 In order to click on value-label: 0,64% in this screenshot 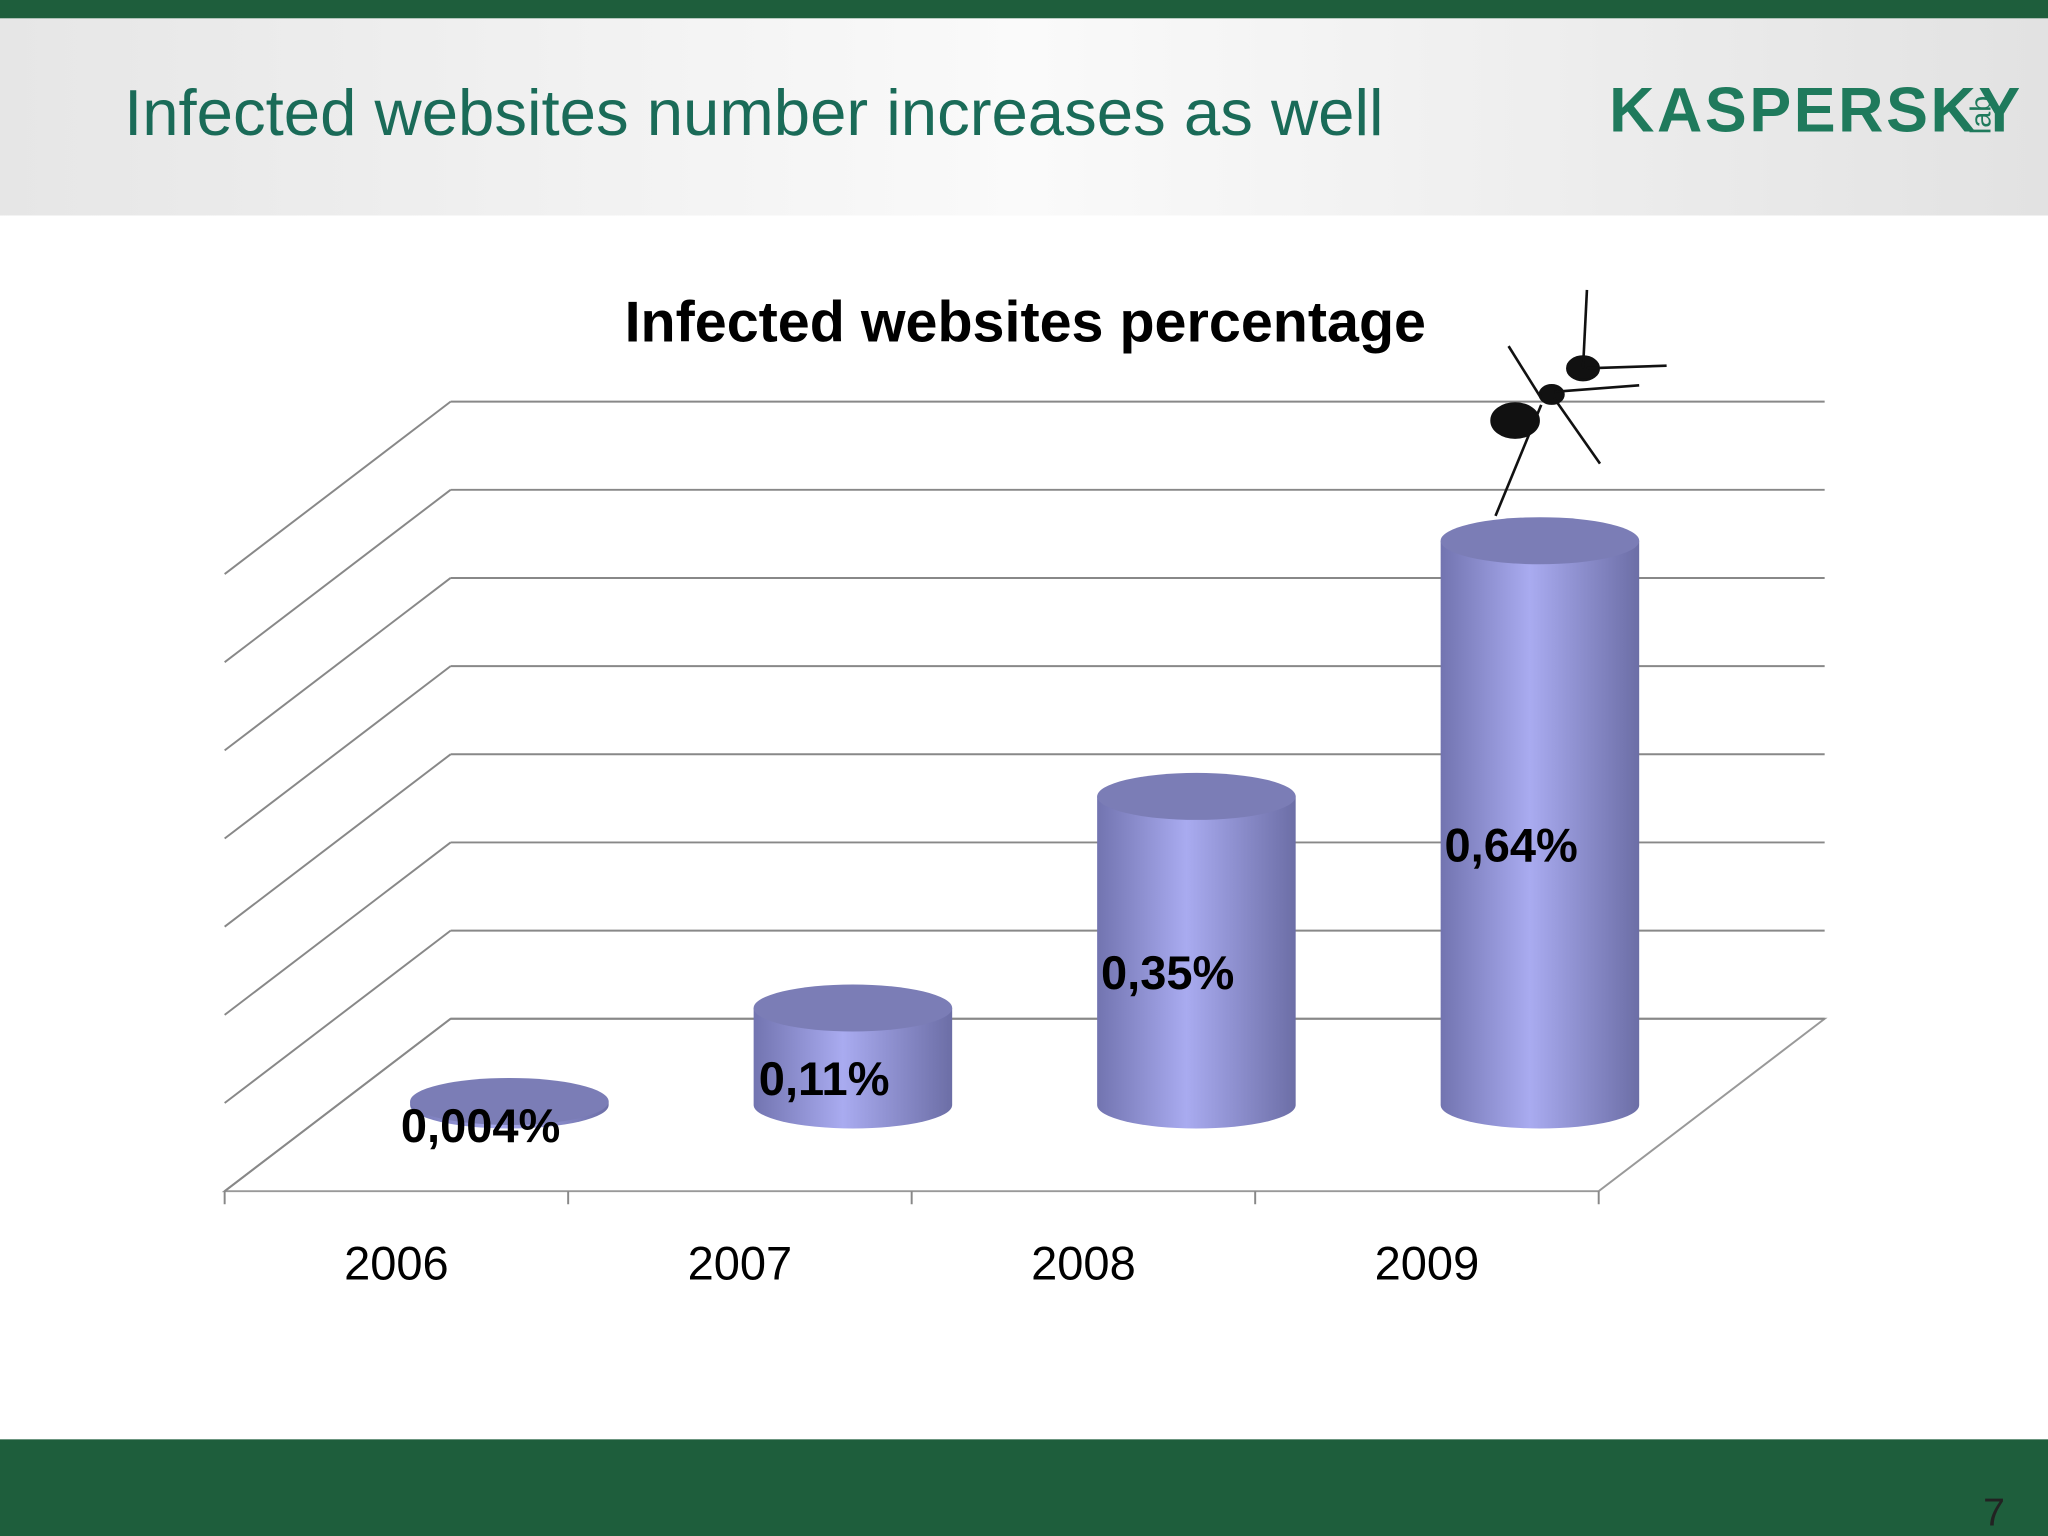, I will do `click(1511, 844)`.